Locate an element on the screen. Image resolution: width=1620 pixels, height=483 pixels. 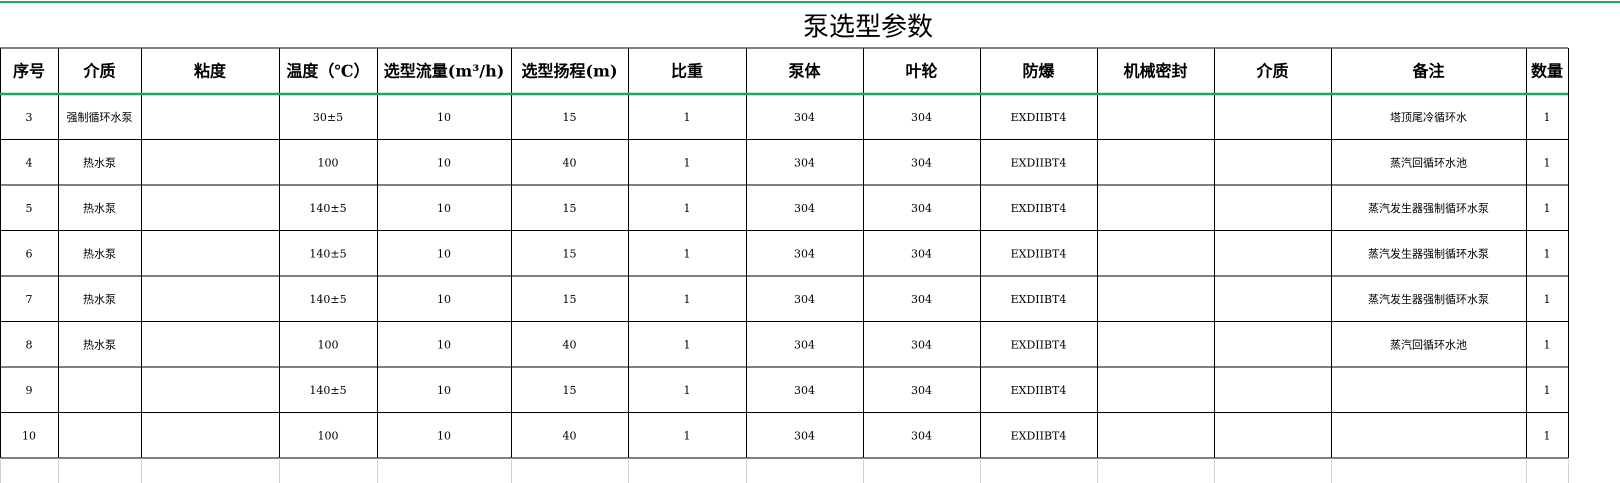
table-cell: 塔顶尾冷循环水 is located at coordinates (1428, 117).